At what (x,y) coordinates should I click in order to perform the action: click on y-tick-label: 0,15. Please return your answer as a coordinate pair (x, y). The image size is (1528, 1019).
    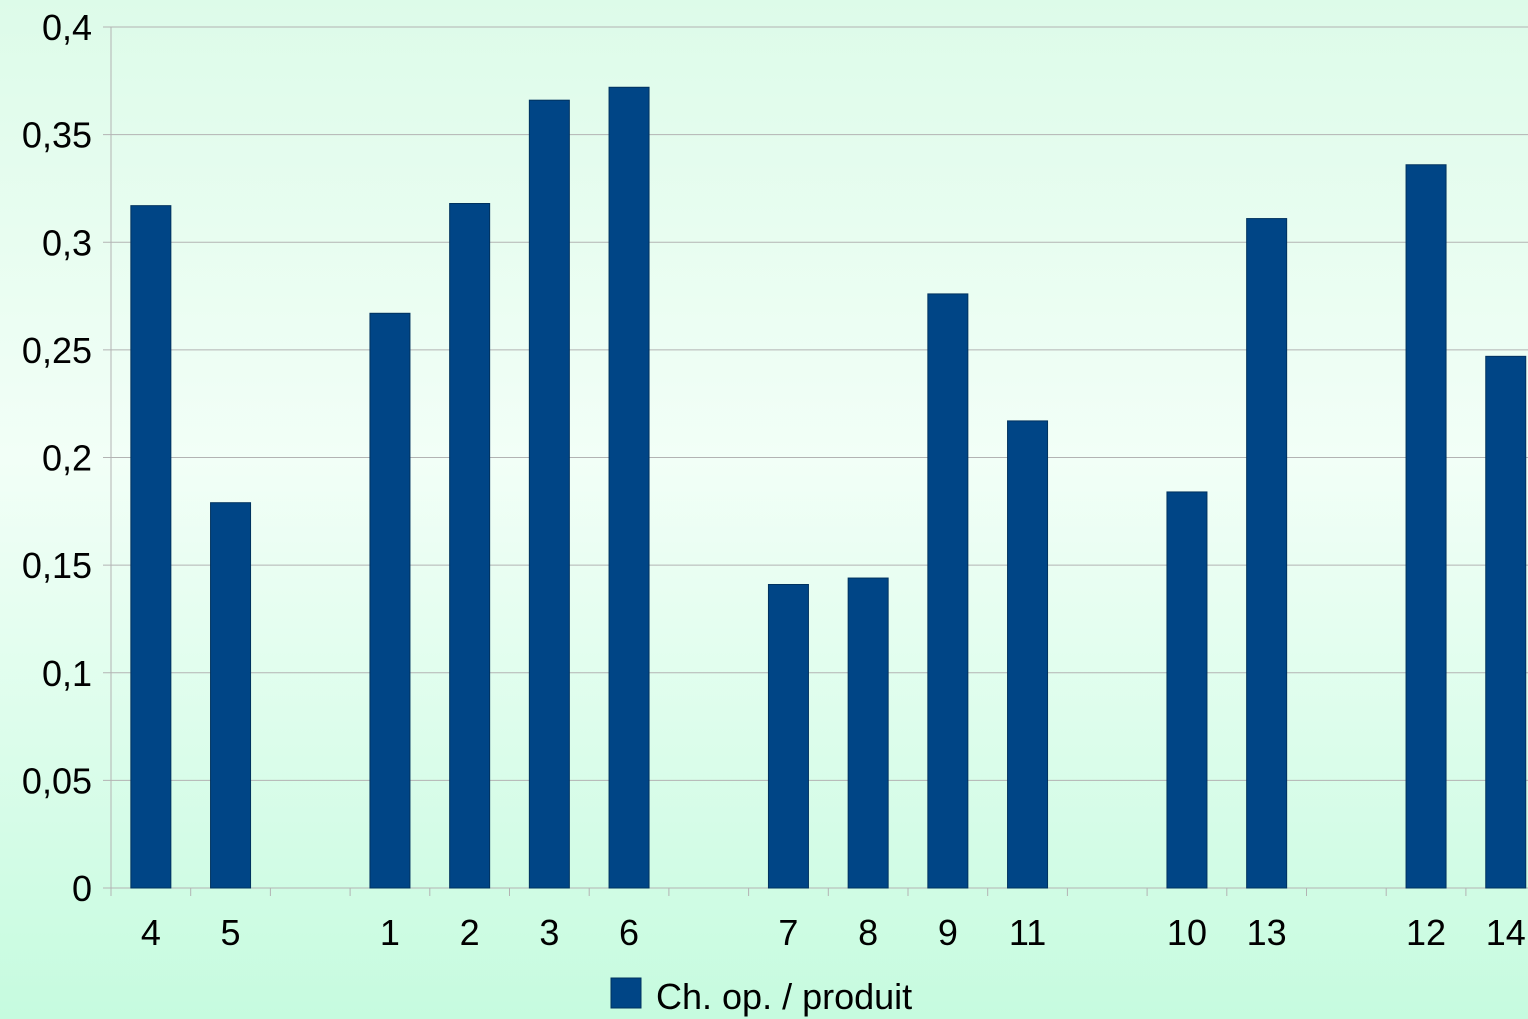
    Looking at the image, I should click on (57, 565).